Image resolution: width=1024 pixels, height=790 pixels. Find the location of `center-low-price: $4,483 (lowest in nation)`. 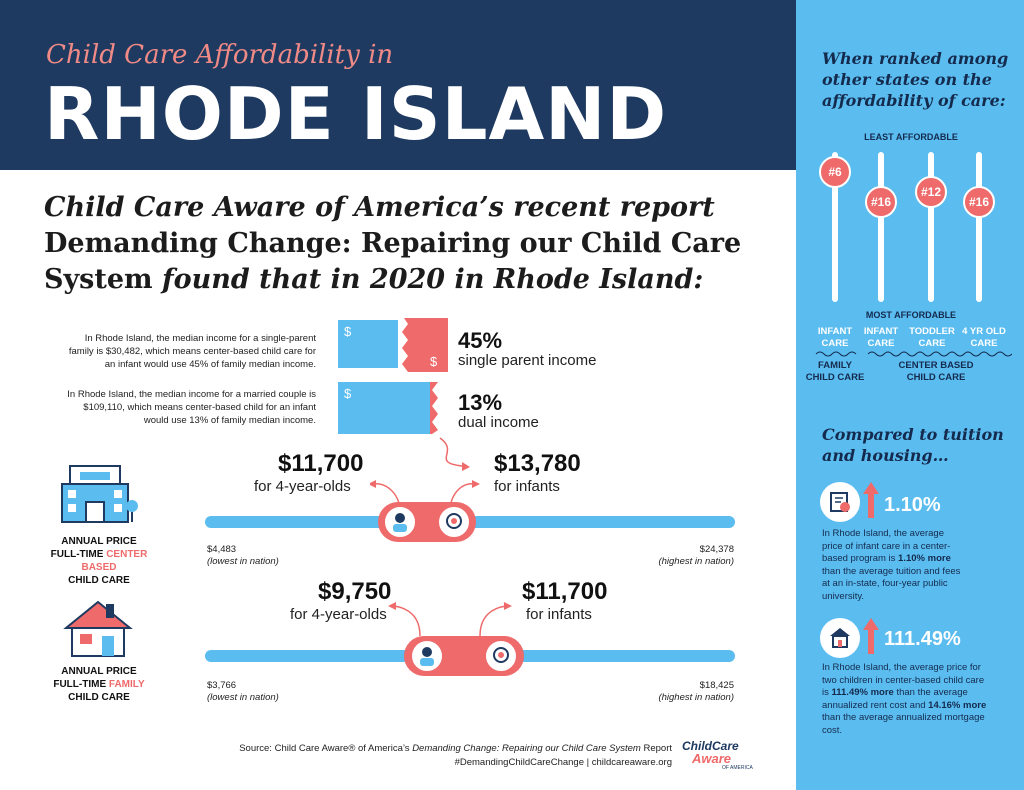

center-low-price: $4,483 (lowest in nation) is located at coordinates (243, 555).